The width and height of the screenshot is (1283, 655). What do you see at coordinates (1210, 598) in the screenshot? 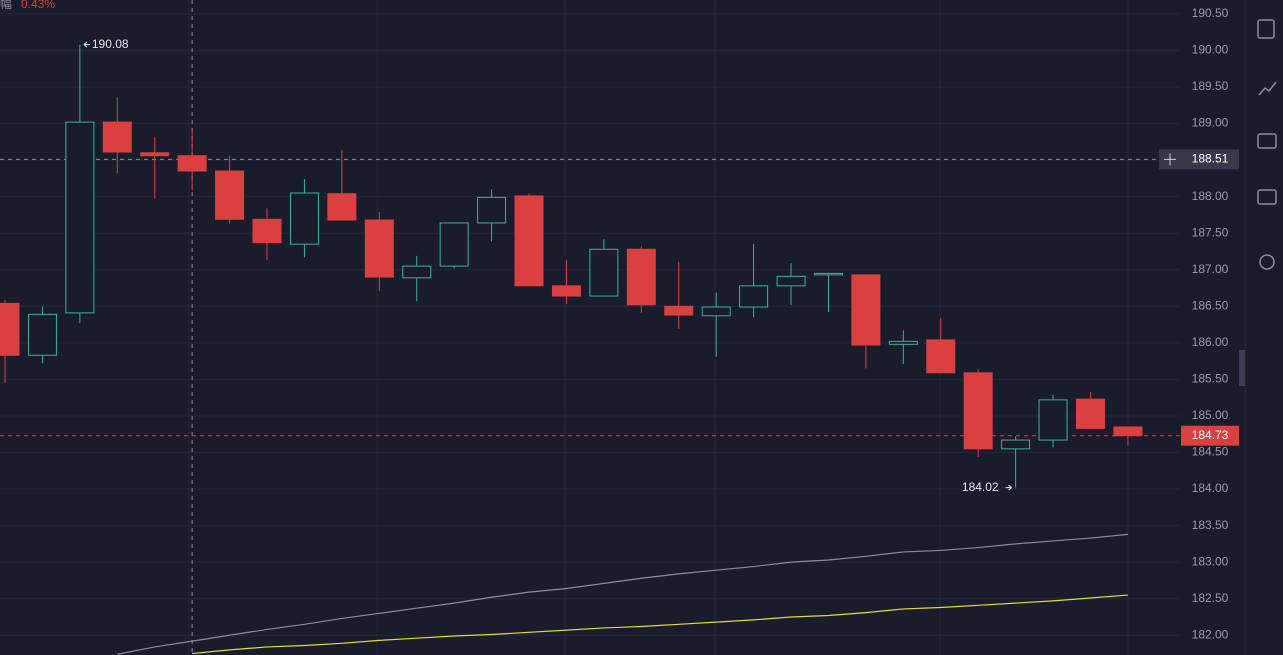
I see `y-tick-label: 182.50` at bounding box center [1210, 598].